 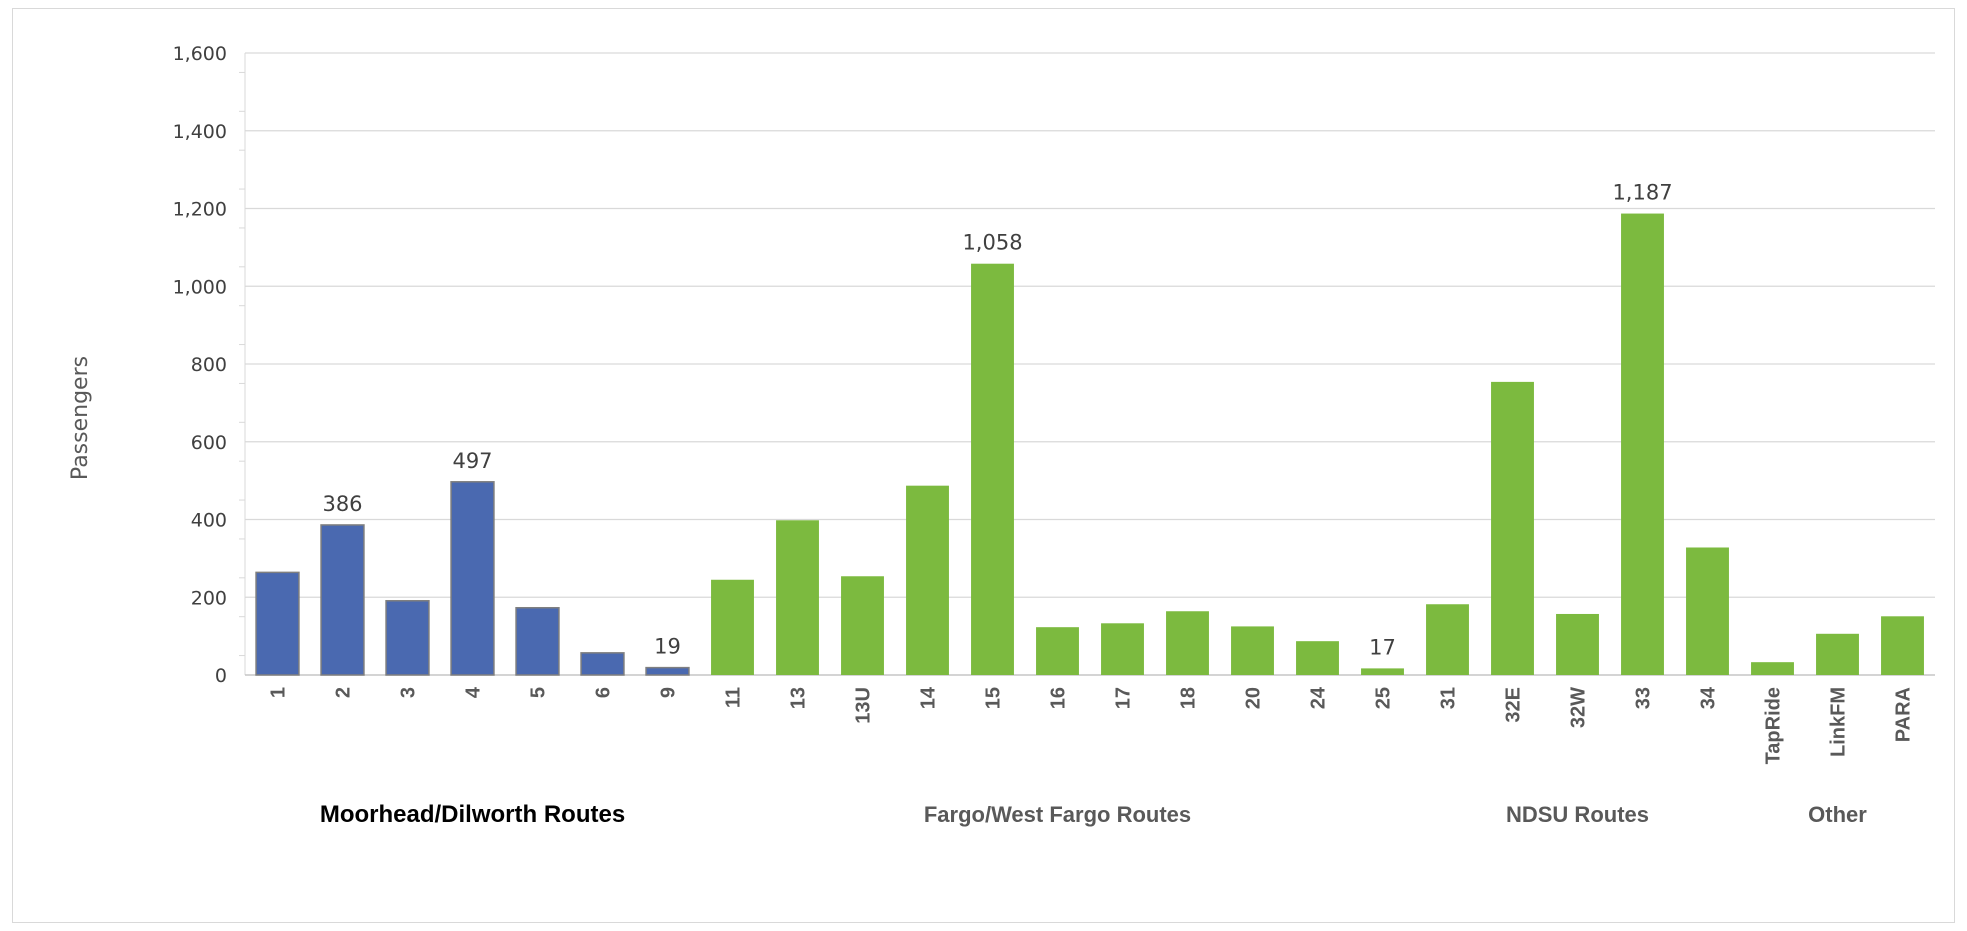 I want to click on x-tick-label: 14, so click(x=929, y=697).